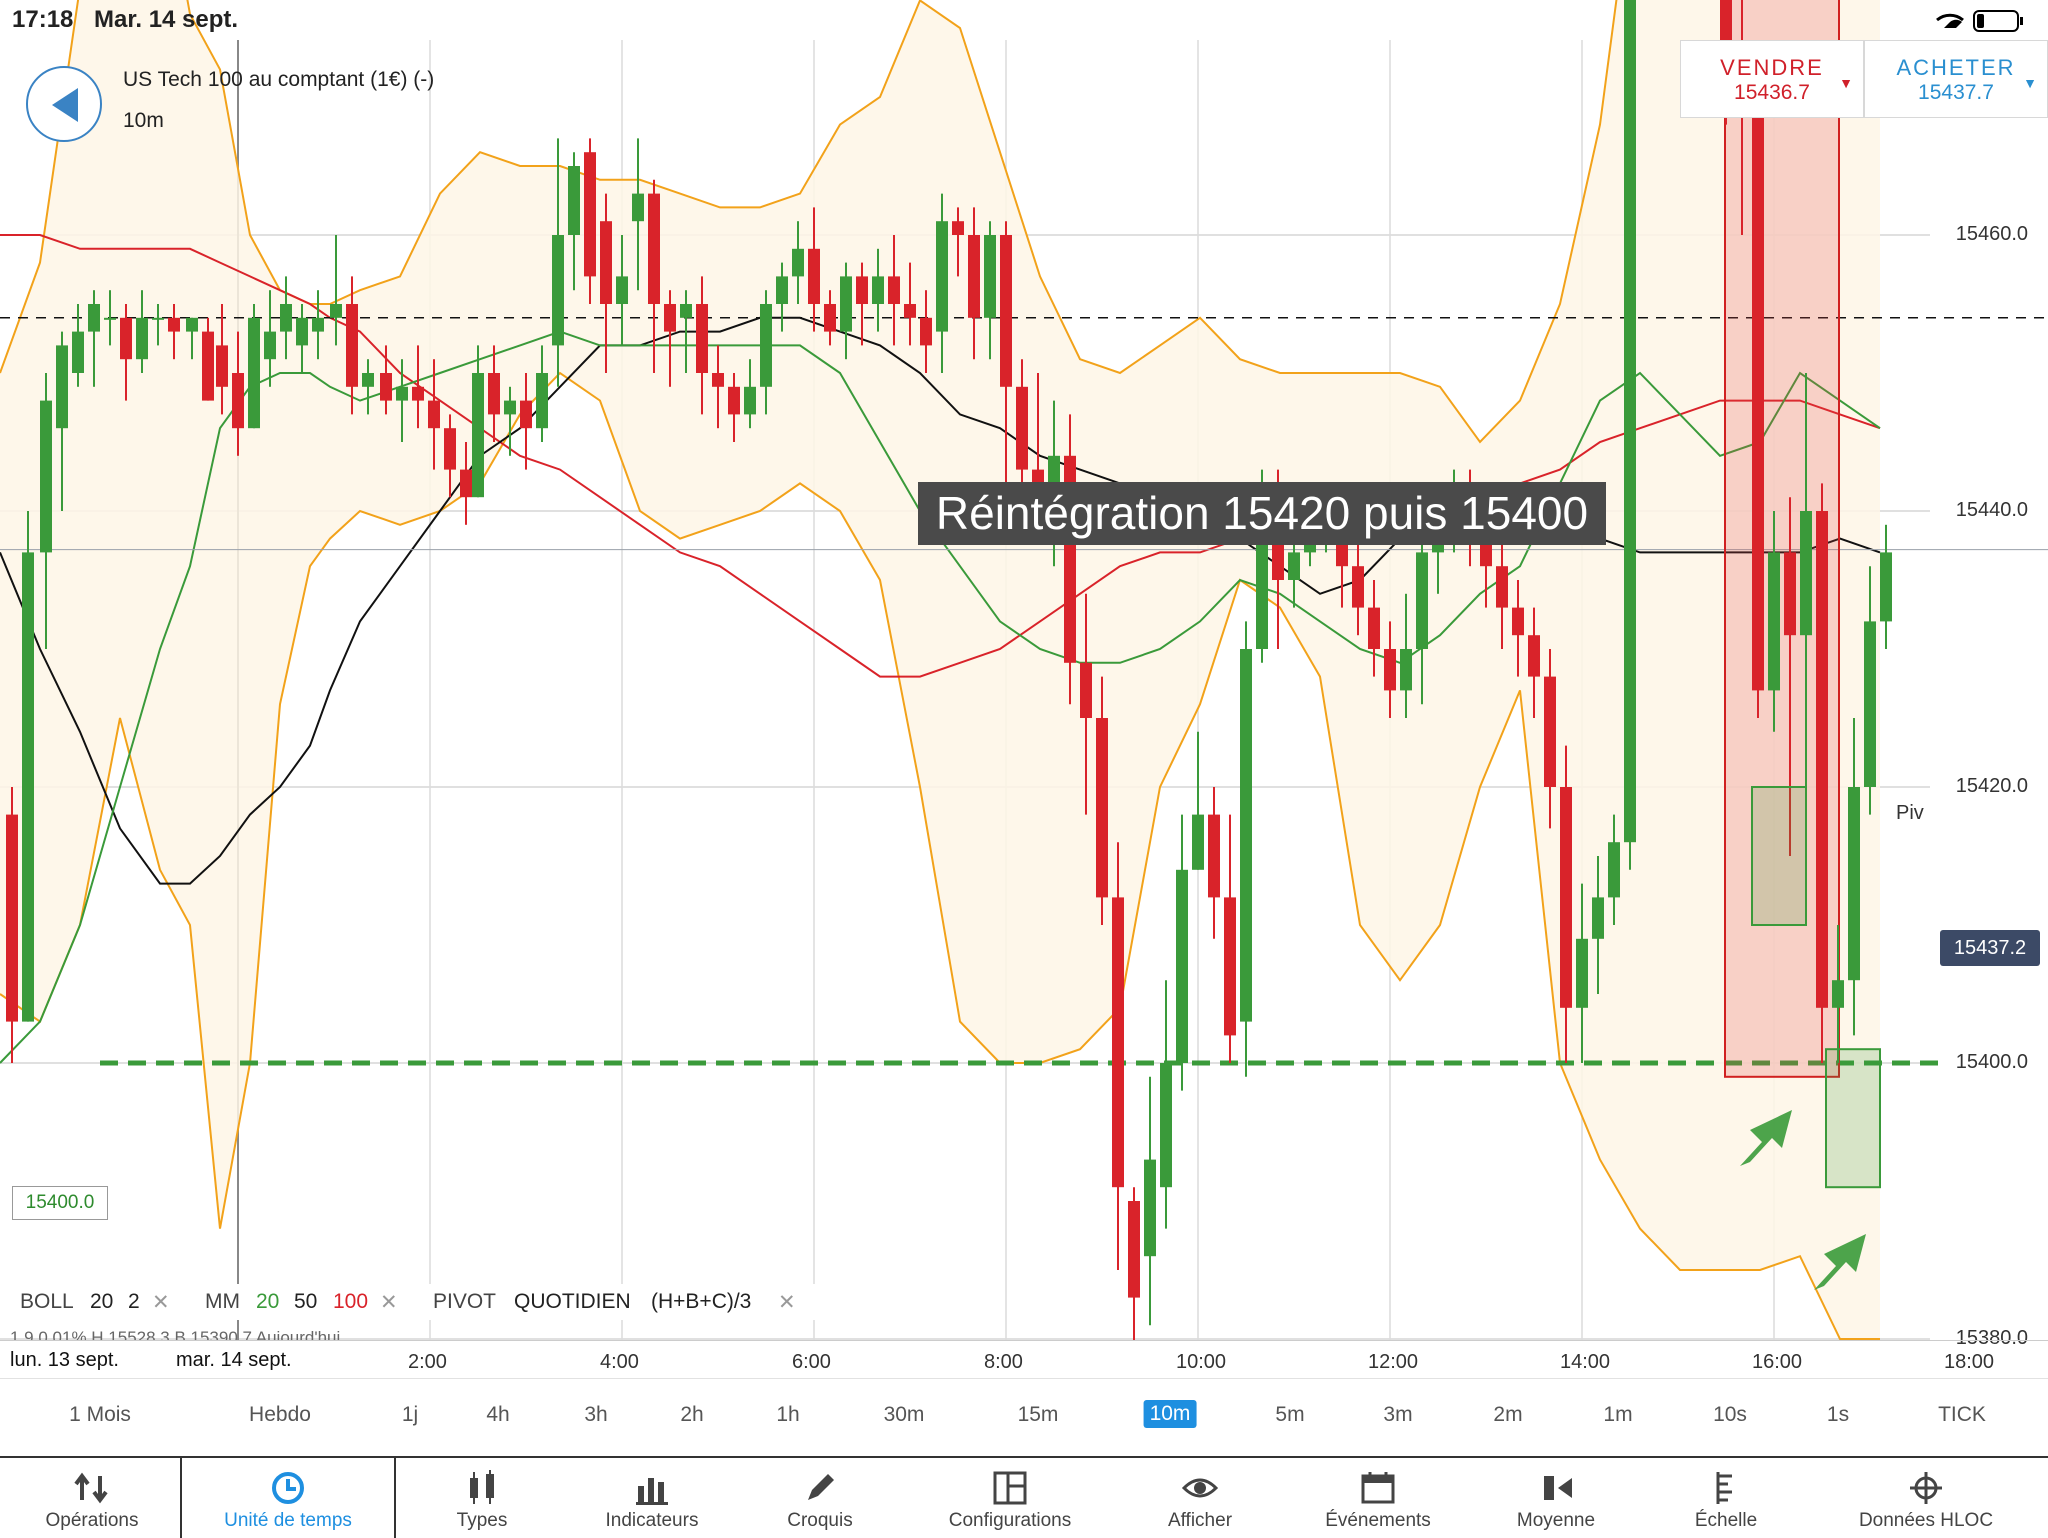 The image size is (2048, 1538). Describe the element at coordinates (60, 1203) in the screenshot. I see `level-tag: 15400.0` at that location.